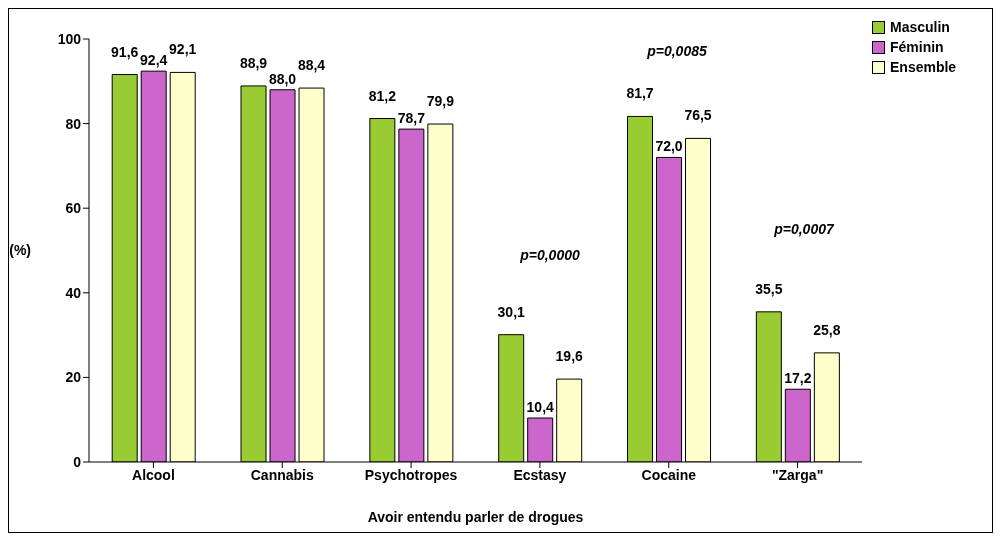 Image resolution: width=1001 pixels, height=545 pixels. Describe the element at coordinates (797, 474) in the screenshot. I see `x-tick-label: "Zarga"` at that location.